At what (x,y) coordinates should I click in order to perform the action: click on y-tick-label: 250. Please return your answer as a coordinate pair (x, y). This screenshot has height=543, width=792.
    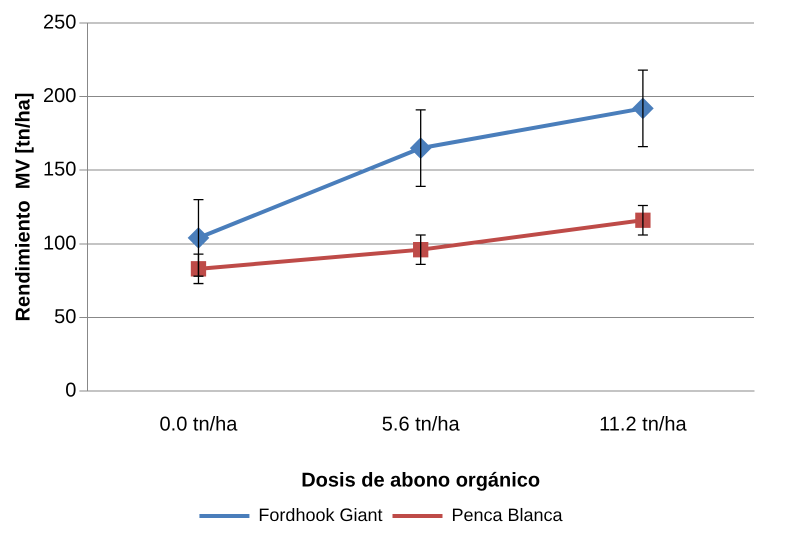
    Looking at the image, I should click on (59, 23).